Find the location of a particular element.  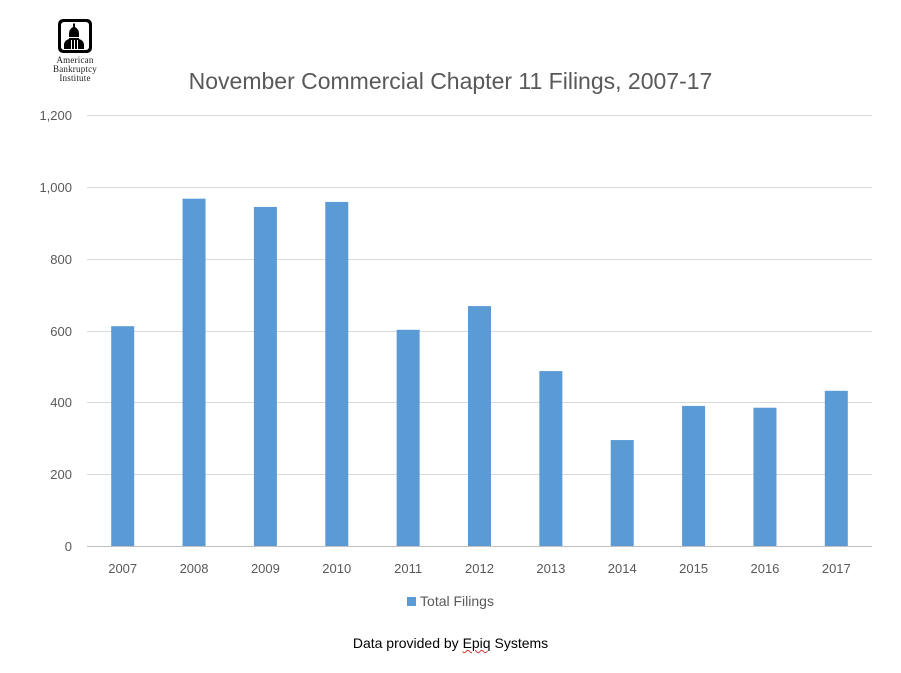

y-tick-label: 800 is located at coordinates (61, 259).